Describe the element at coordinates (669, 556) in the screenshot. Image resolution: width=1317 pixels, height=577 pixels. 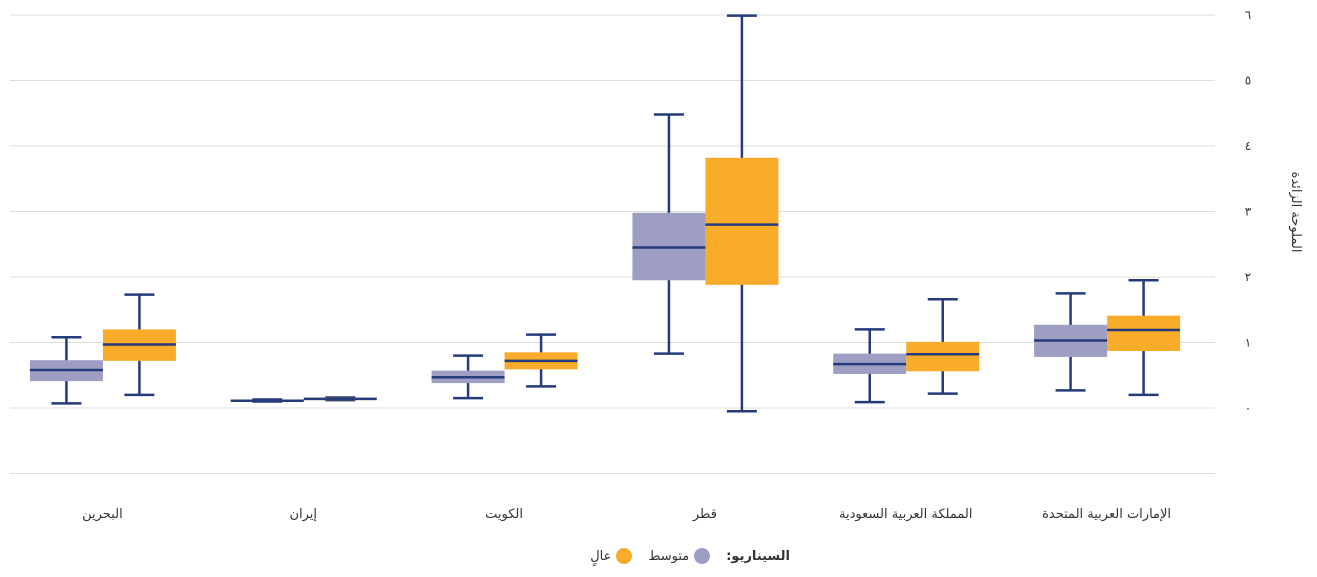
I see `legend-label-medium: متوسط` at that location.